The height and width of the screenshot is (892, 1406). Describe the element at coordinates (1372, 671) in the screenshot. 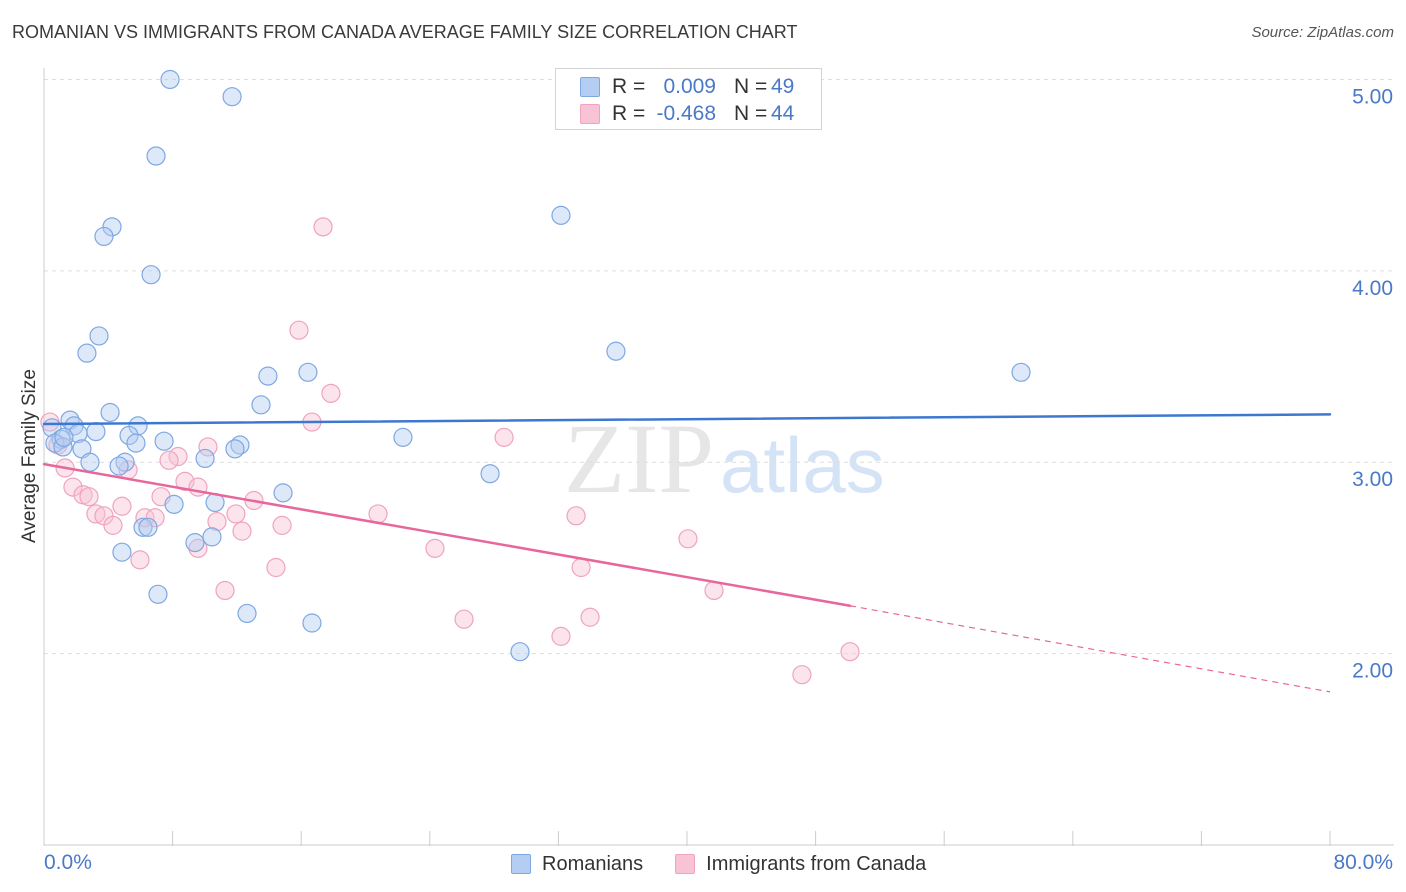

I see `y-tick-label: 2.00` at that location.